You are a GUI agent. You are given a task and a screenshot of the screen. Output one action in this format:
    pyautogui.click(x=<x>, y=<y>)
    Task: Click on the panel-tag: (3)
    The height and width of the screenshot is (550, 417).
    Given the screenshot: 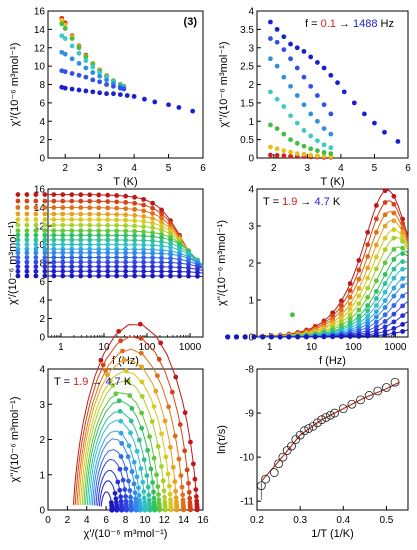 What is the action you would take?
    pyautogui.click(x=191, y=22)
    